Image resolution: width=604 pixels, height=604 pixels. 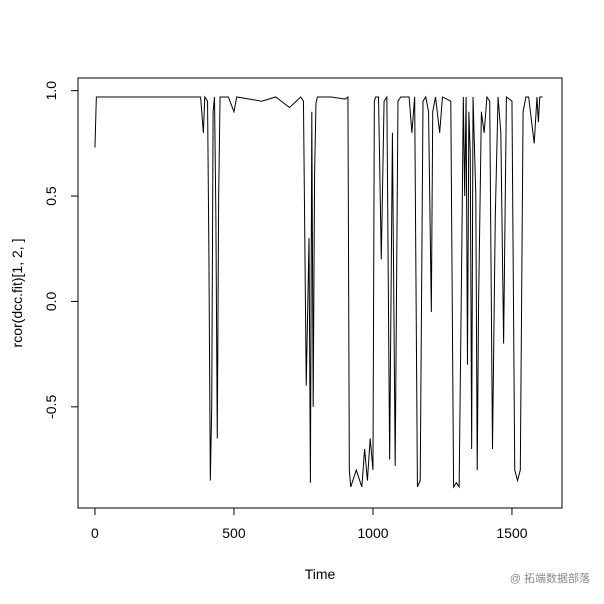 I want to click on x-axis-label: Time, so click(x=320, y=574).